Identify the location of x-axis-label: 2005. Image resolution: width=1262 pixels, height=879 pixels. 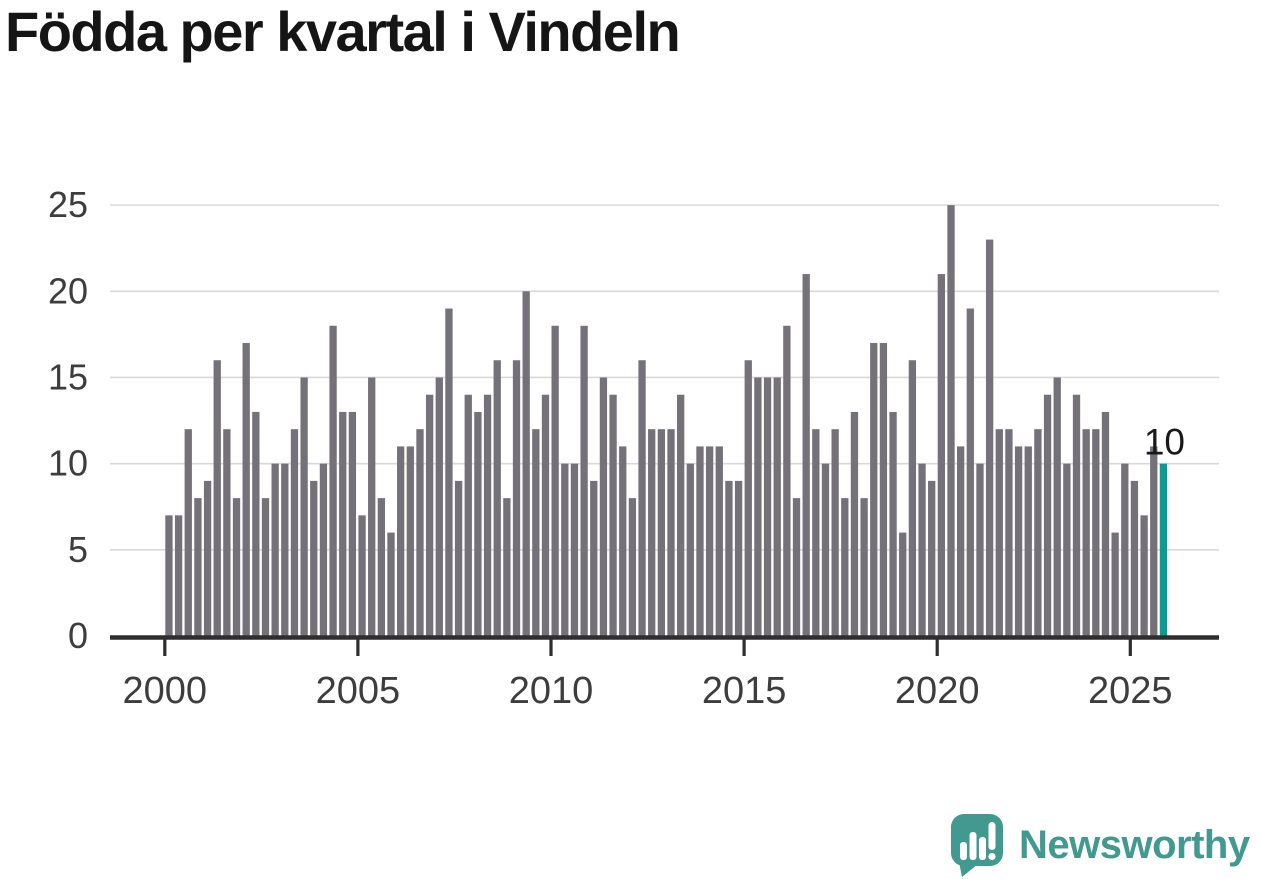
(358, 691).